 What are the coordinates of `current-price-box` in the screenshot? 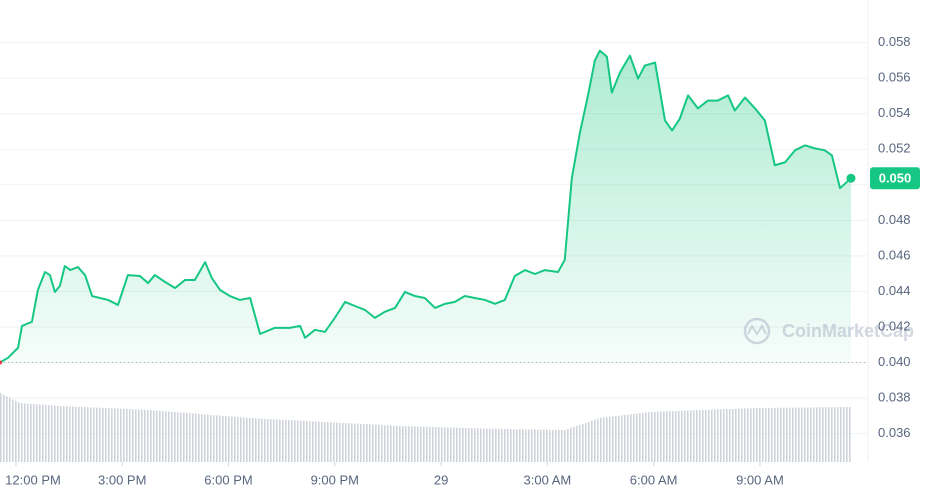 It's located at (895, 178).